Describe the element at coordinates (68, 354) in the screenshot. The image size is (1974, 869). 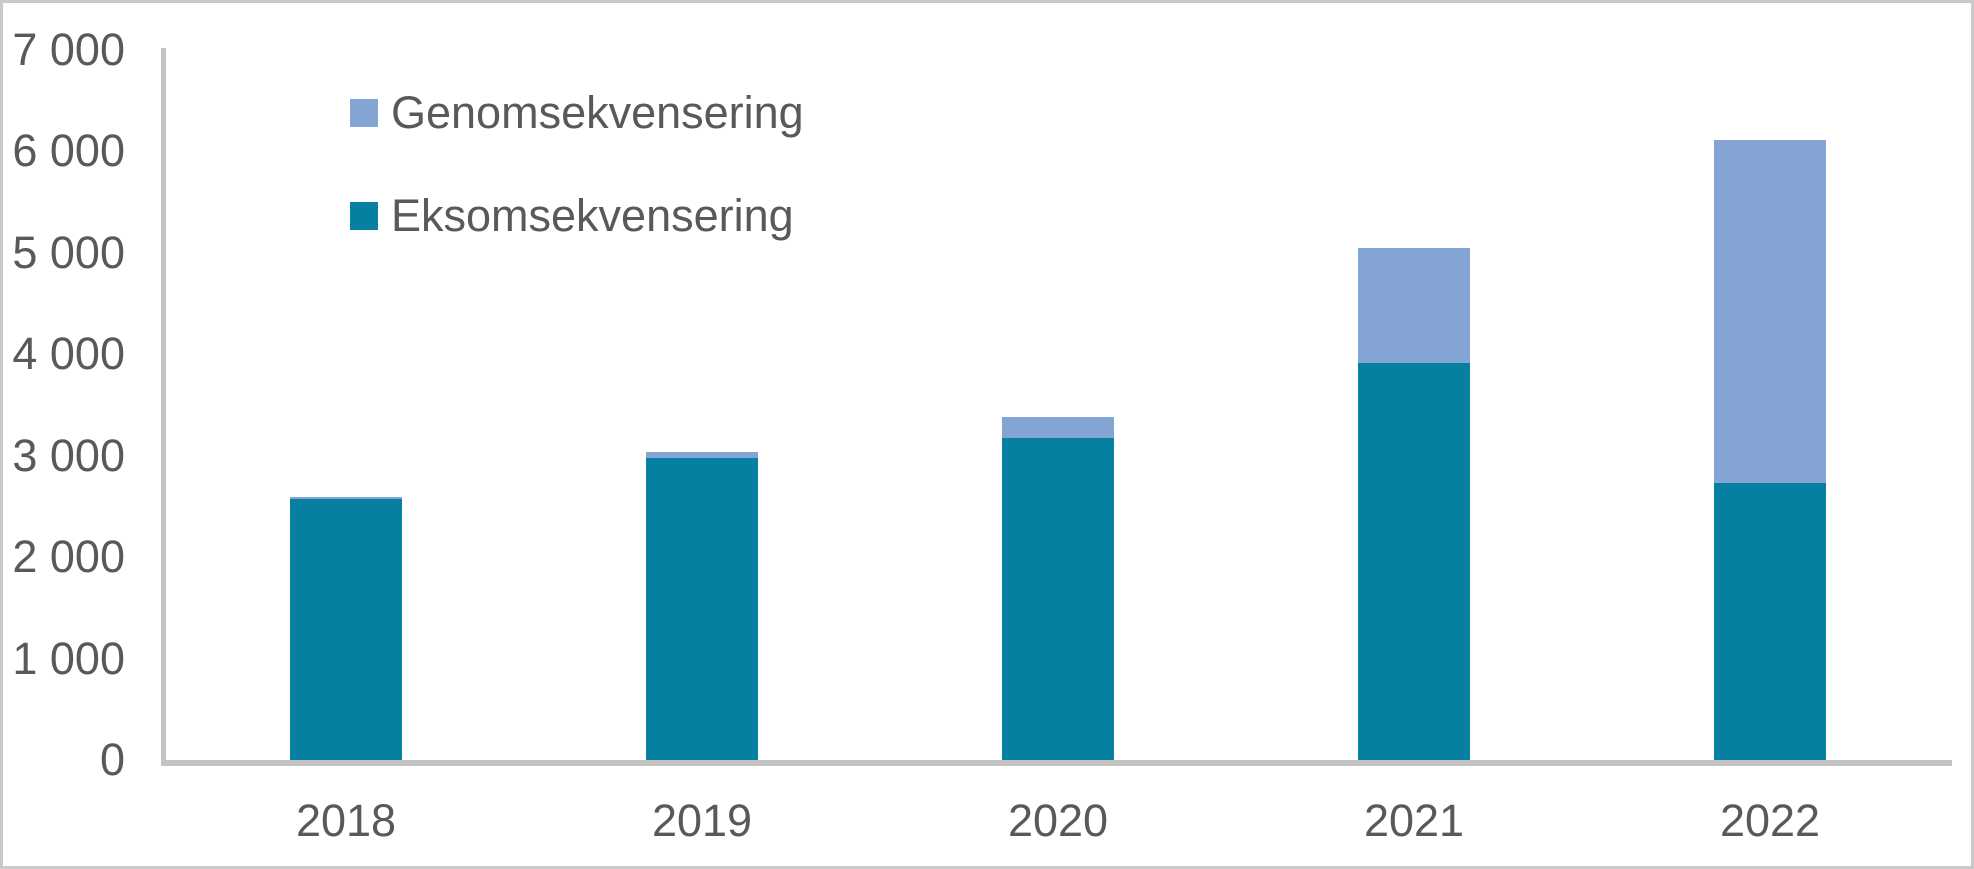
I see `y-tick-label-4000: 4 000` at that location.